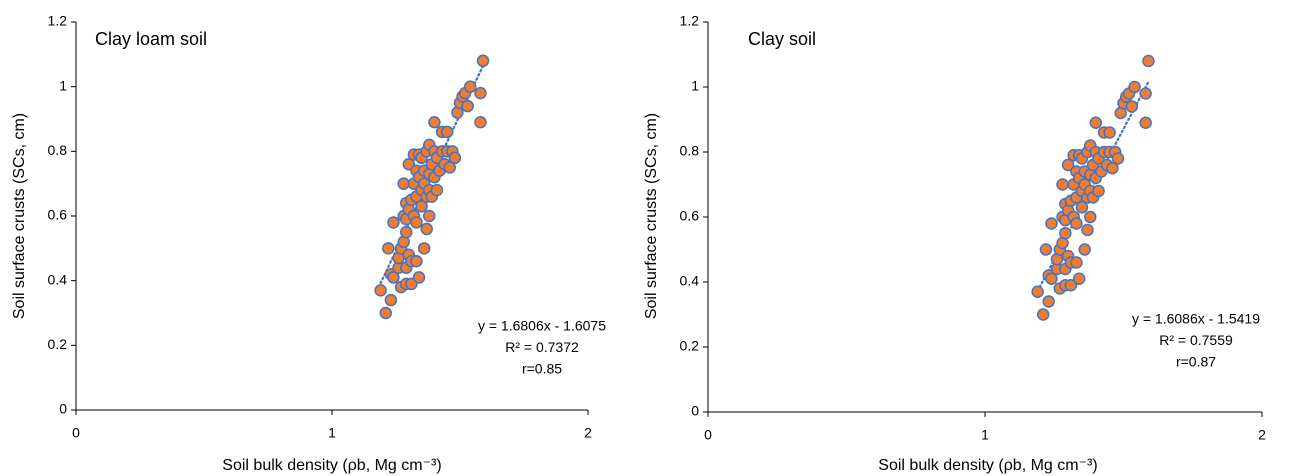 This screenshot has height=476, width=1302. What do you see at coordinates (1196, 362) in the screenshot?
I see `annotation: r=0.87` at bounding box center [1196, 362].